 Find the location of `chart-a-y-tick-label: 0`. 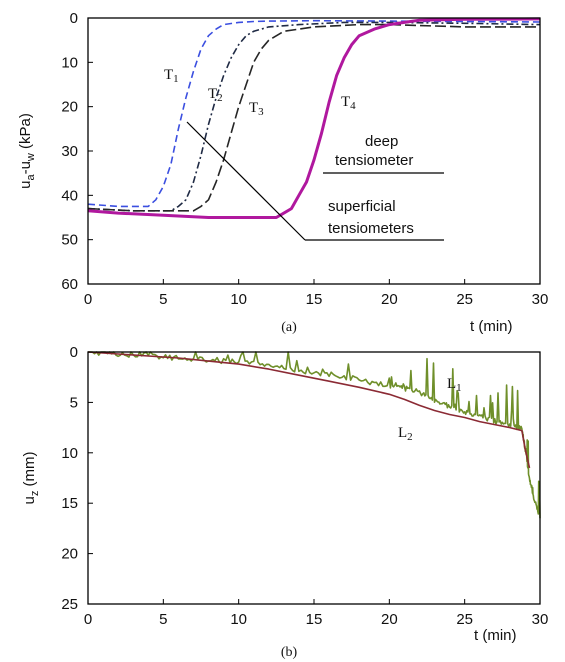

chart-a-y-tick-label: 0 is located at coordinates (74, 18).